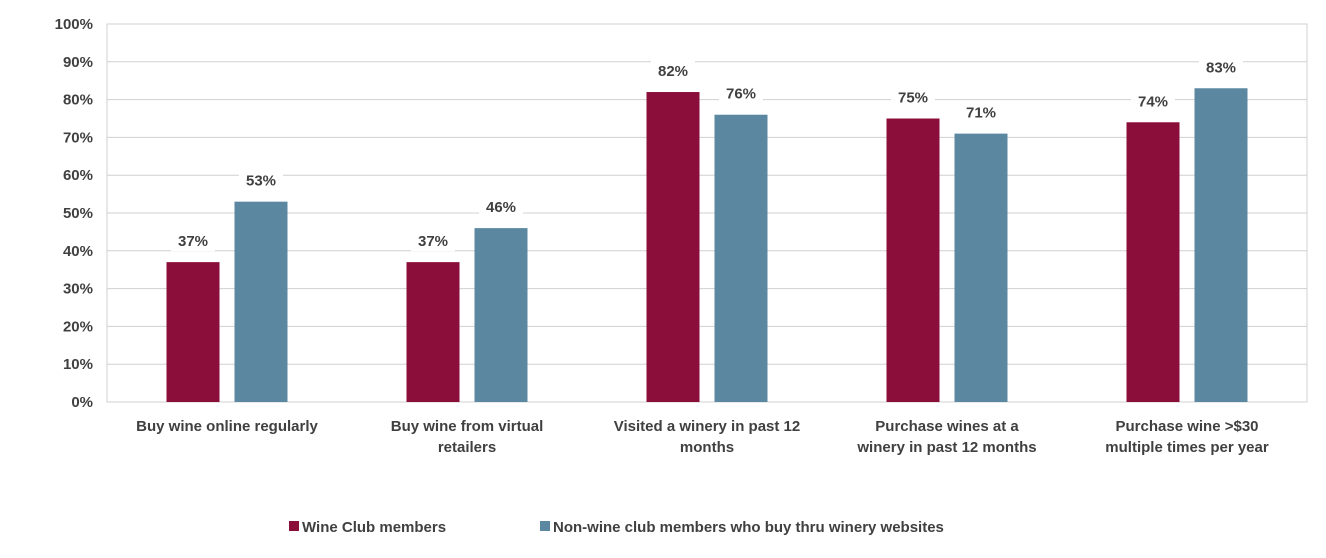 This screenshot has width=1326, height=558. I want to click on legend-label: Wine Club members, so click(374, 527).